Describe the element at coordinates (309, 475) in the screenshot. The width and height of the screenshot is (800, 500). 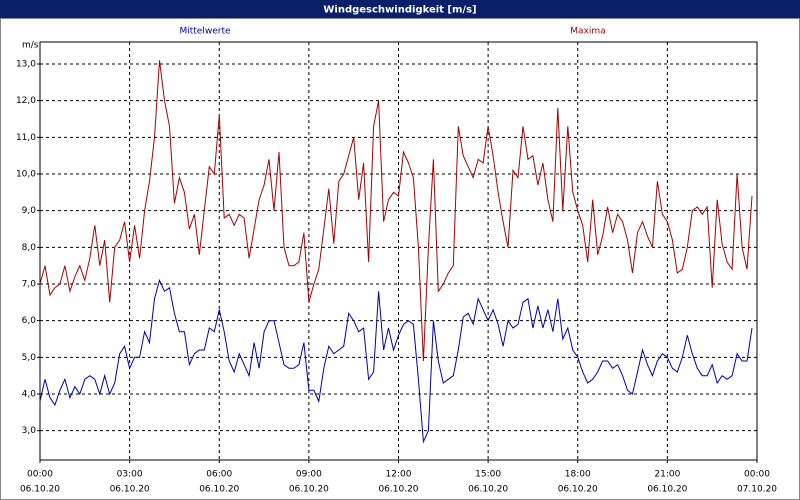
I see `x-tick-label: 09:00` at that location.